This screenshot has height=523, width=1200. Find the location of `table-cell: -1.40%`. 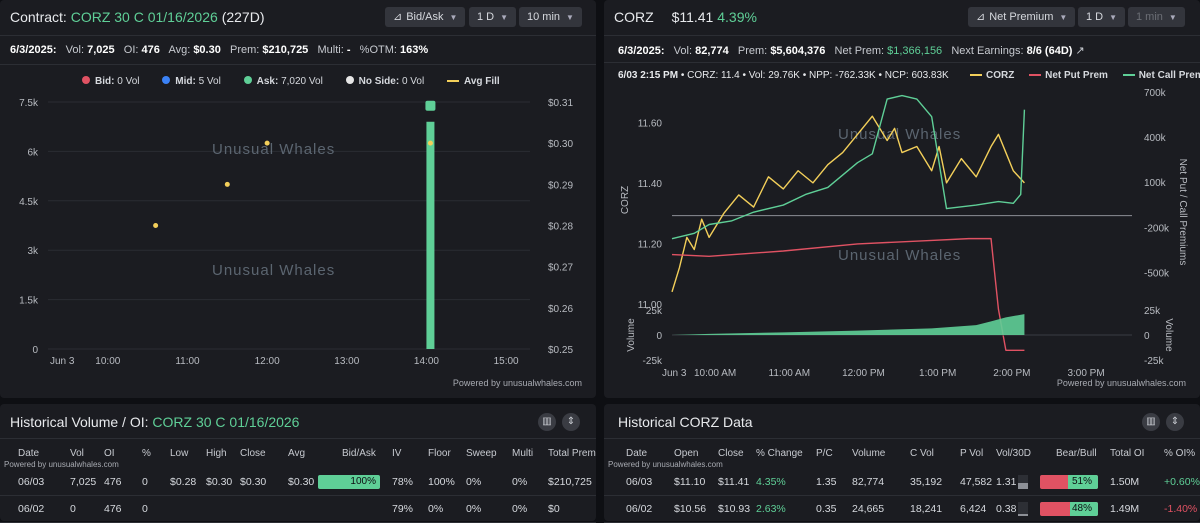

table-cell: -1.40% is located at coordinates (1181, 509).